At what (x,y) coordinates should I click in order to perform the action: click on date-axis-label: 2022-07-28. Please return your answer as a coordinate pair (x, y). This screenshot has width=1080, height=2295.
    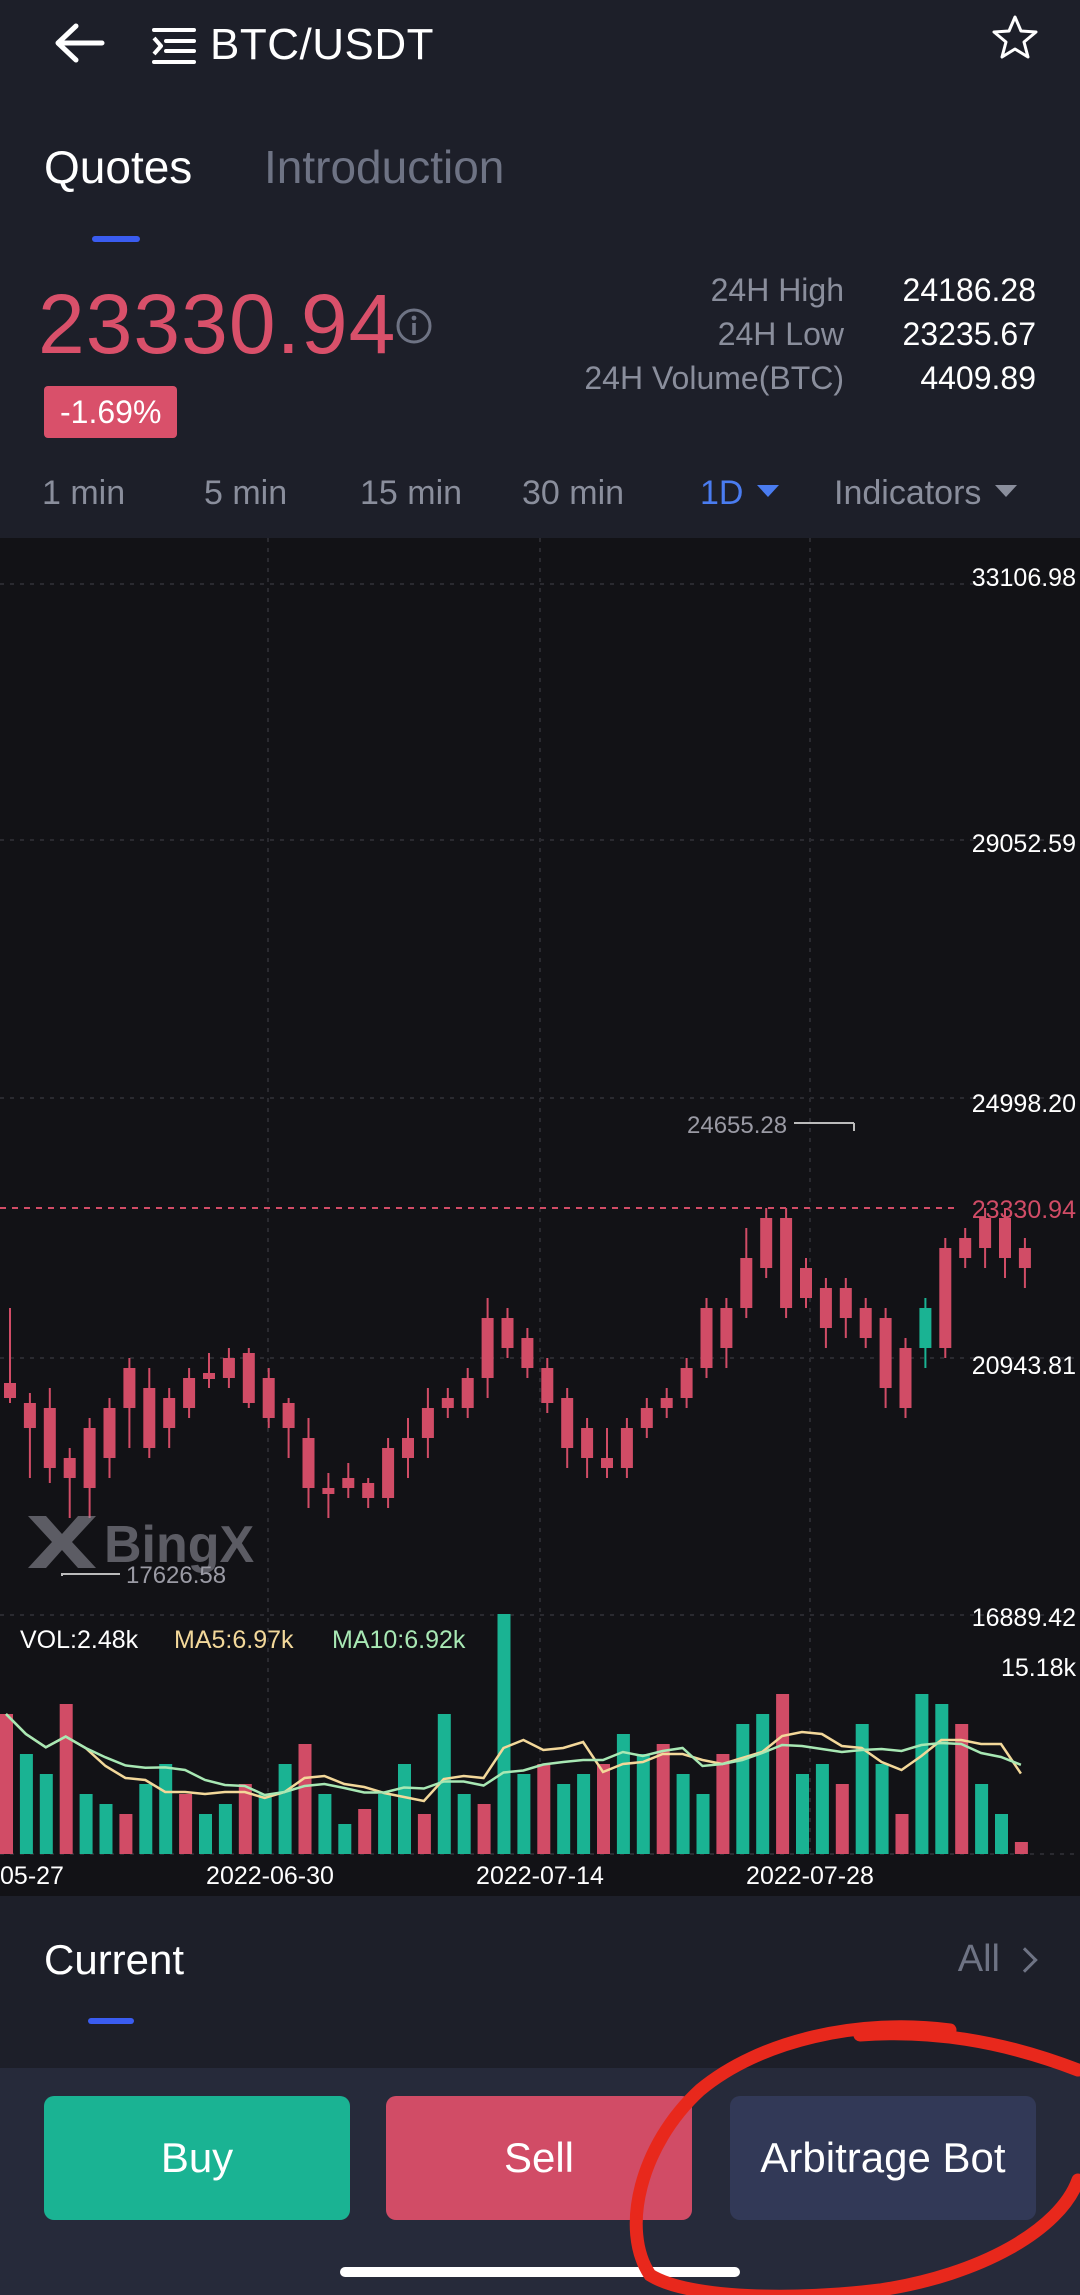
    Looking at the image, I should click on (810, 1876).